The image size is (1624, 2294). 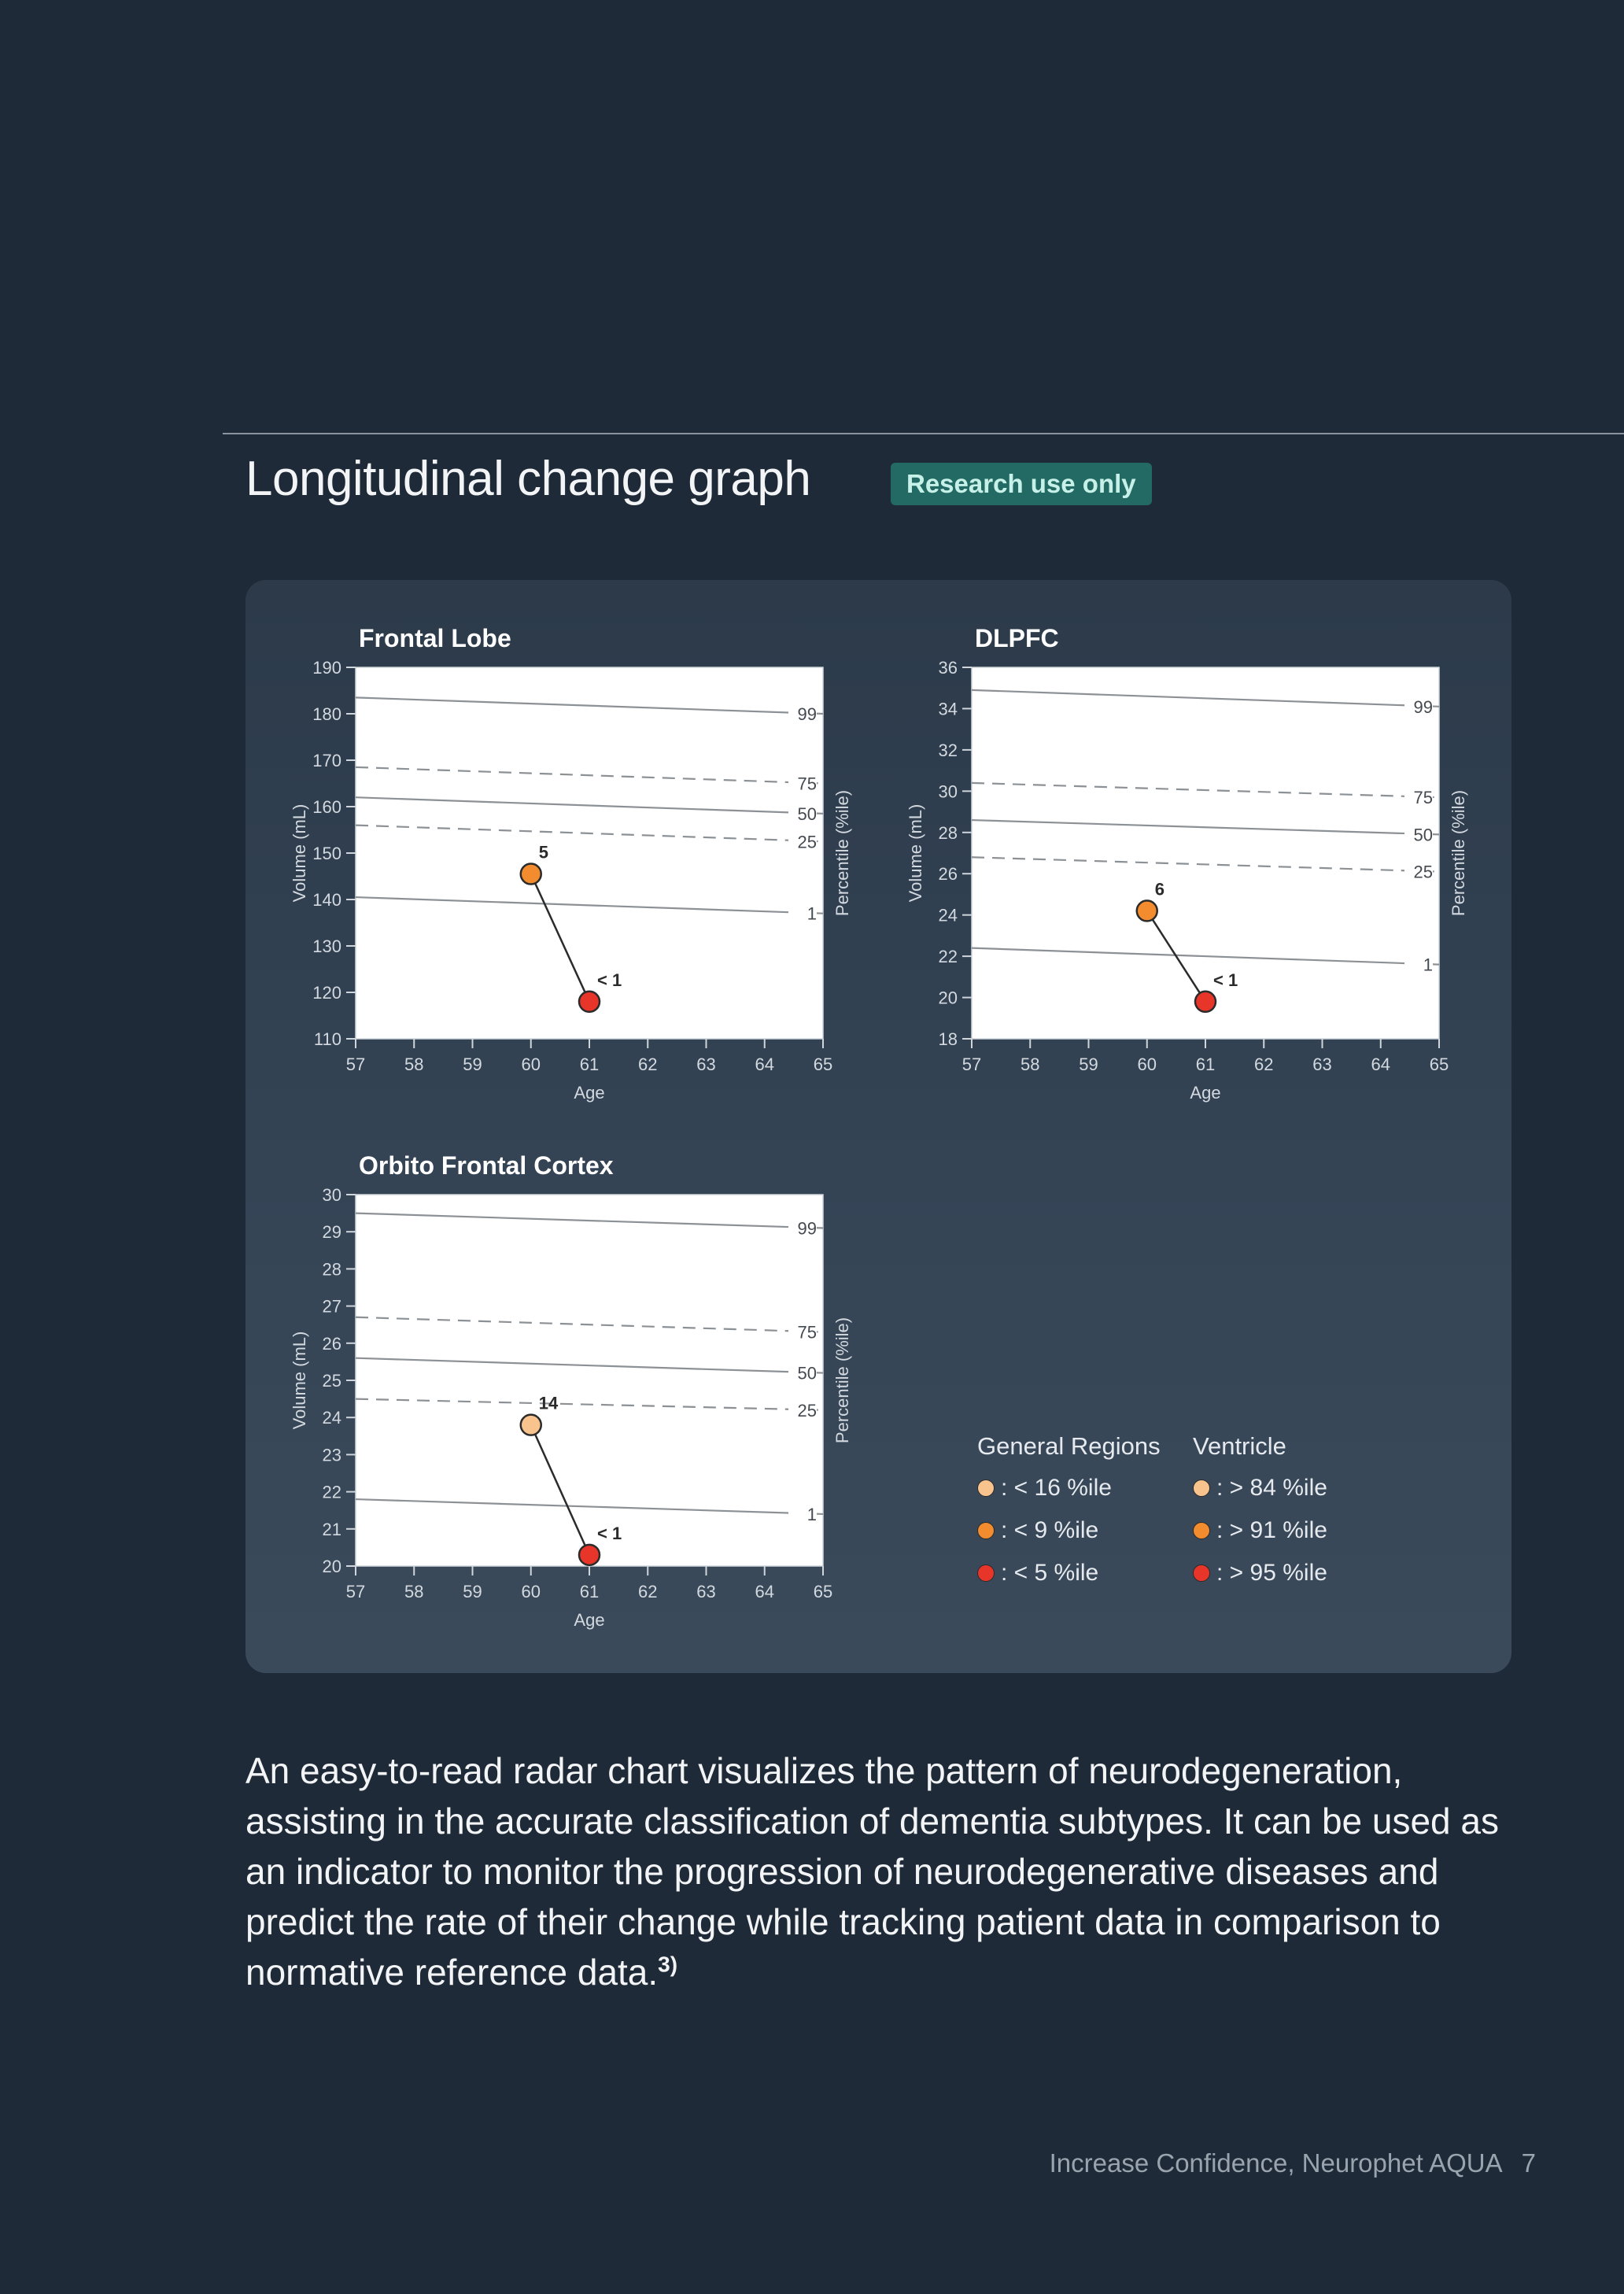 I want to click on y-tick-label: 20, so click(x=948, y=998).